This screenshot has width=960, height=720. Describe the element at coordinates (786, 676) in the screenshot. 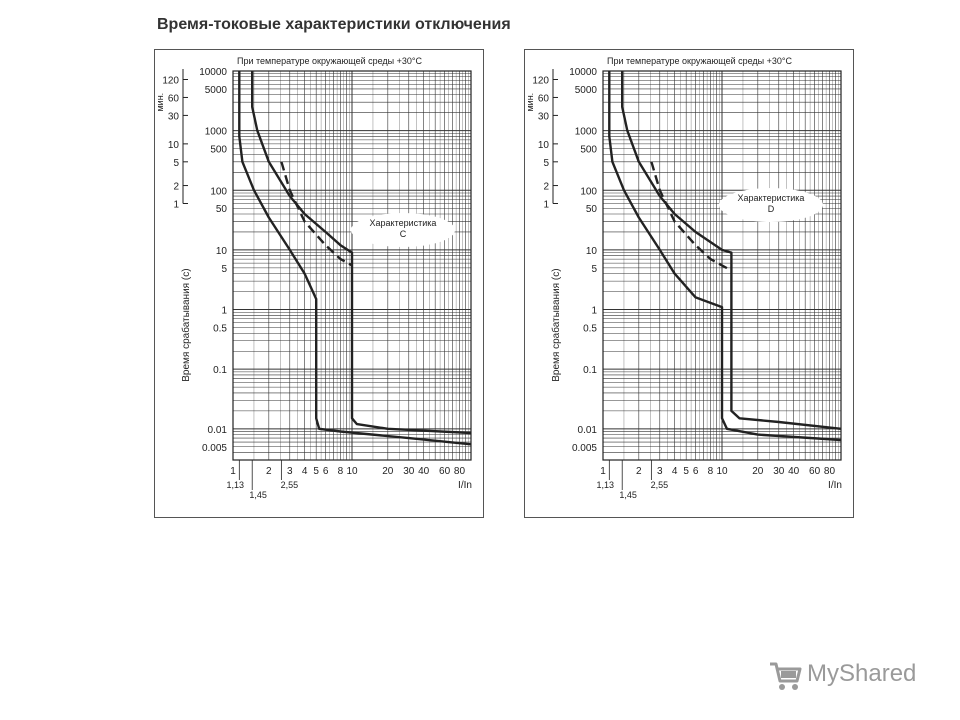

I see `shopping-cart-icon` at that location.